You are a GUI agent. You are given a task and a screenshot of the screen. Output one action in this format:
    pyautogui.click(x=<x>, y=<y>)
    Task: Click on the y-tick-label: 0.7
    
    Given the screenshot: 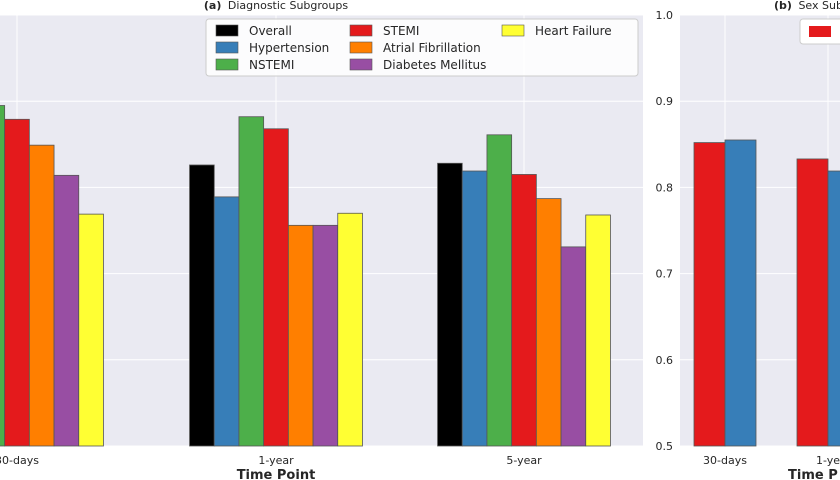 What is the action you would take?
    pyautogui.click(x=665, y=274)
    